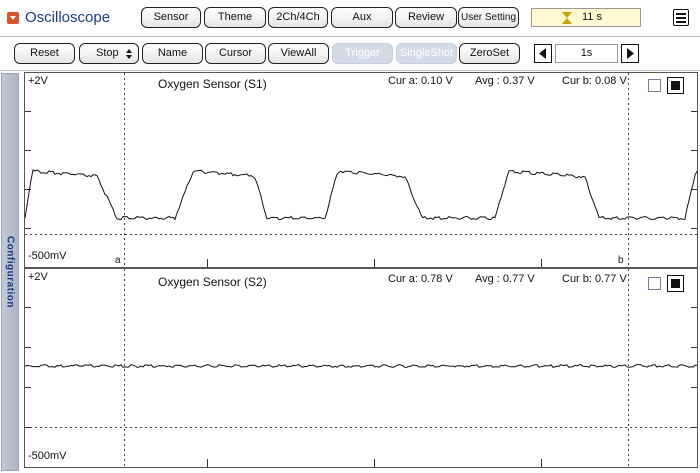  What do you see at coordinates (235, 17) in the screenshot?
I see `theme-button: Theme` at bounding box center [235, 17].